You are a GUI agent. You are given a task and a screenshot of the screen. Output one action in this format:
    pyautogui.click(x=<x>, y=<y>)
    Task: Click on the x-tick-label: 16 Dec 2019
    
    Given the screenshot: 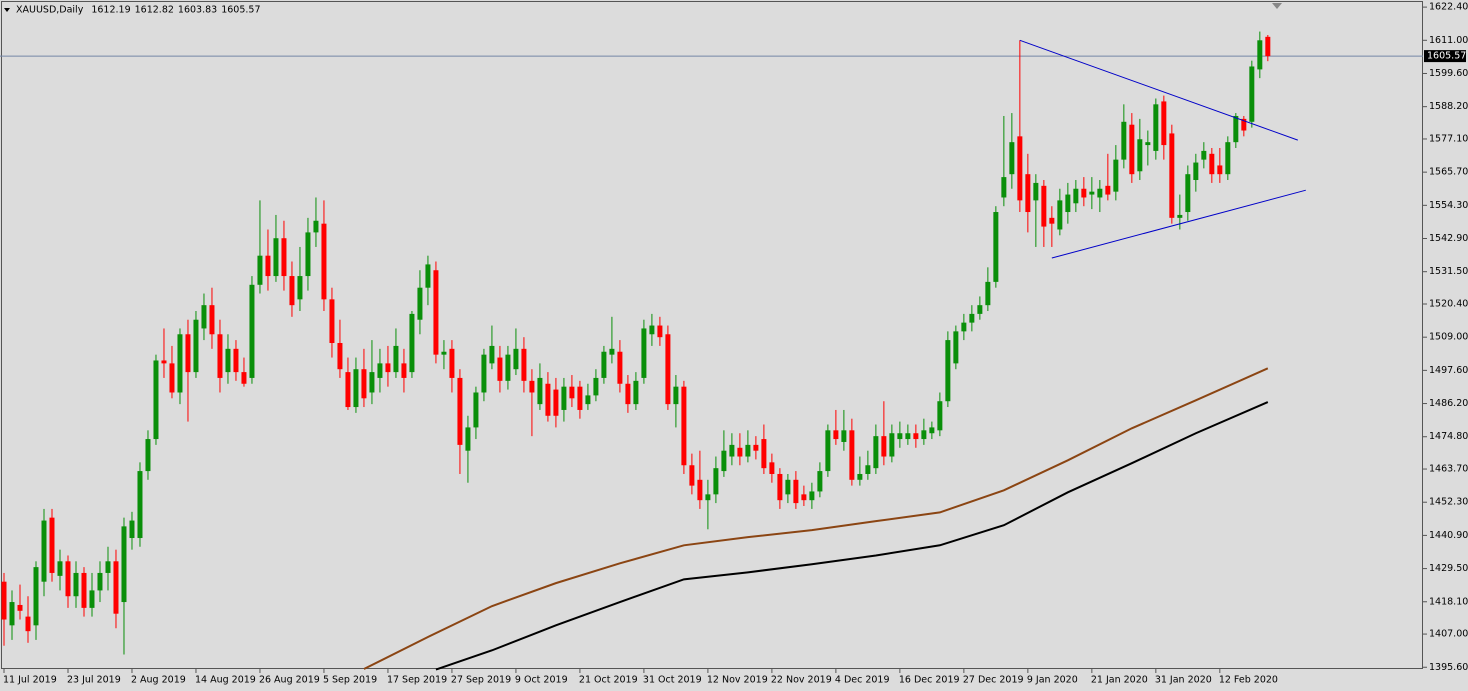 What is the action you would take?
    pyautogui.click(x=929, y=680)
    